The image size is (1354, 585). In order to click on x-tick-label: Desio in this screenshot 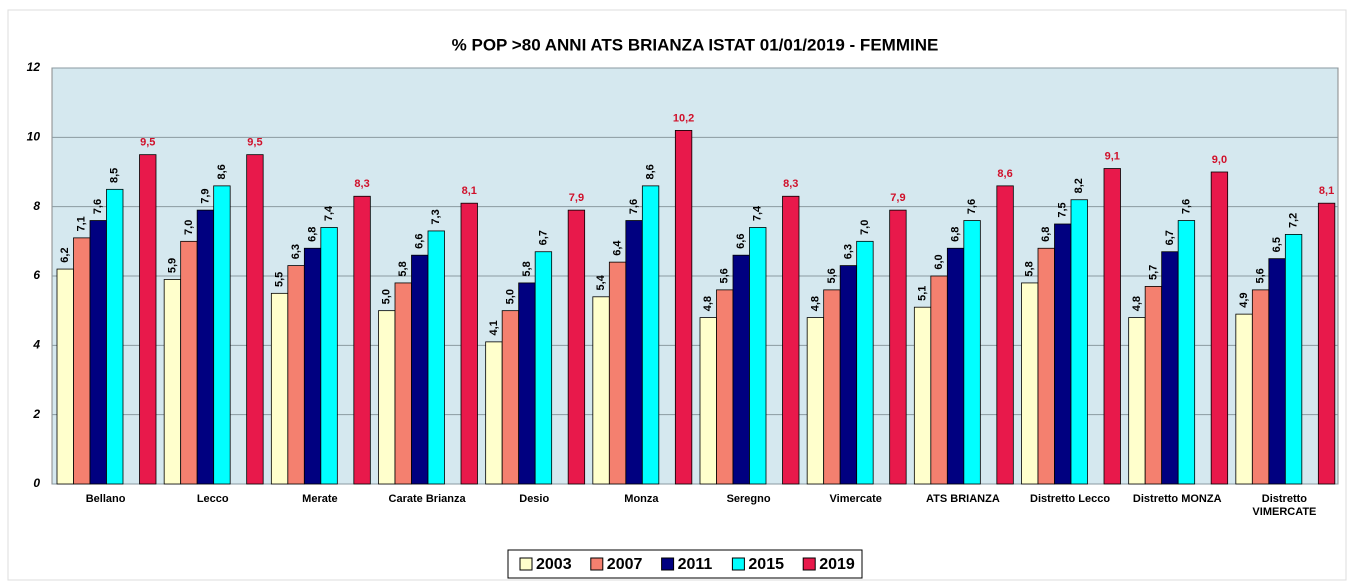, I will do `click(534, 499)`.